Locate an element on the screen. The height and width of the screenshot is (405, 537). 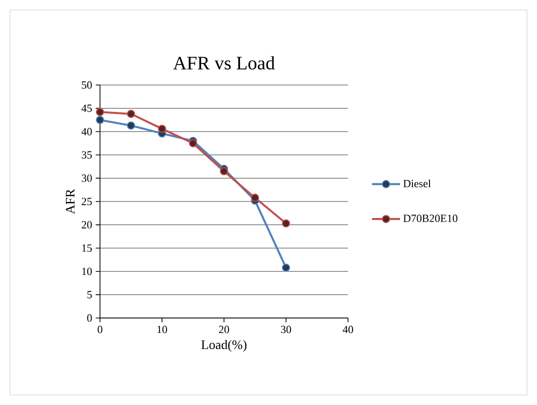
x-tick-label: 20 is located at coordinates (224, 330).